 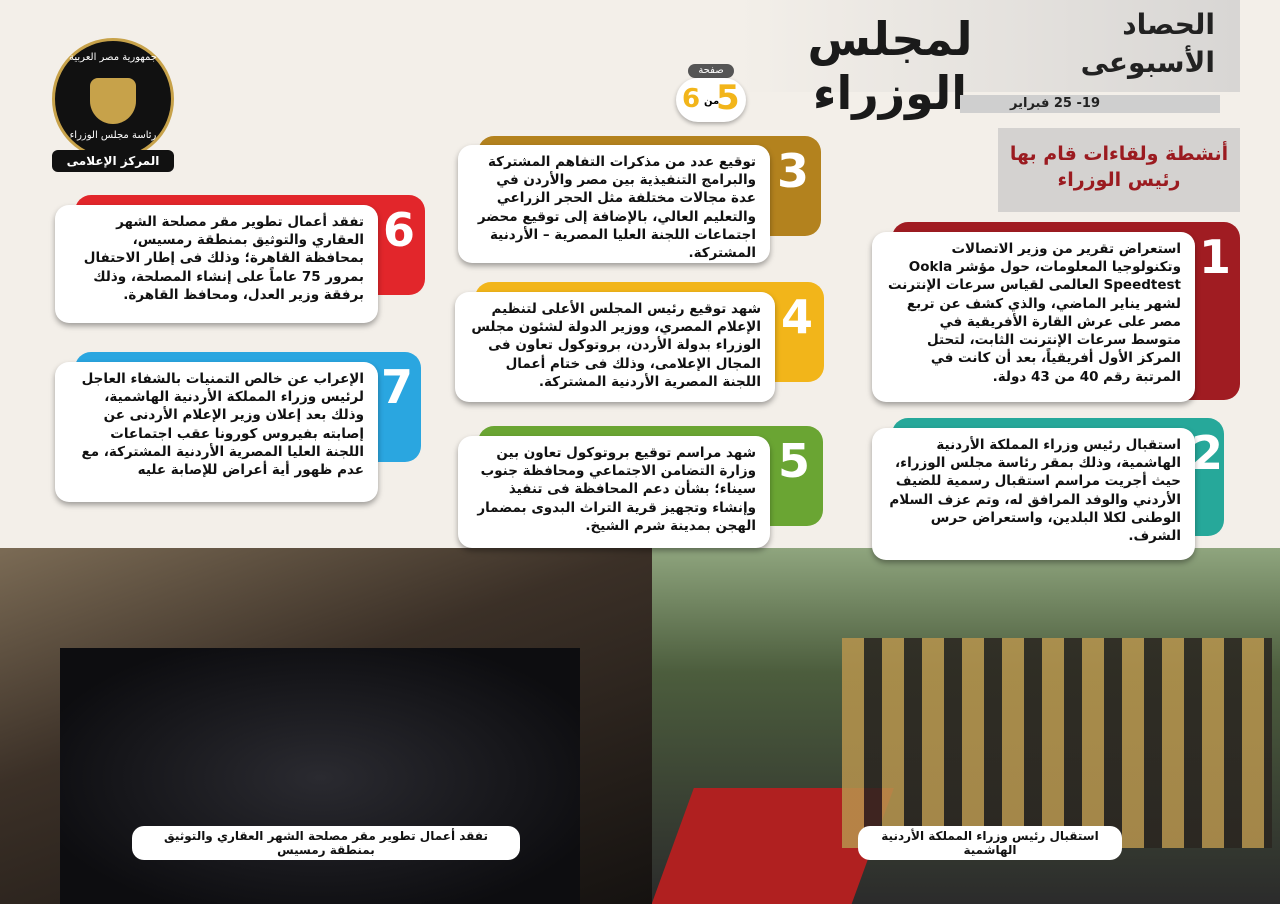 I want to click on header-title-2: الأسبوعى, so click(x=1147, y=62).